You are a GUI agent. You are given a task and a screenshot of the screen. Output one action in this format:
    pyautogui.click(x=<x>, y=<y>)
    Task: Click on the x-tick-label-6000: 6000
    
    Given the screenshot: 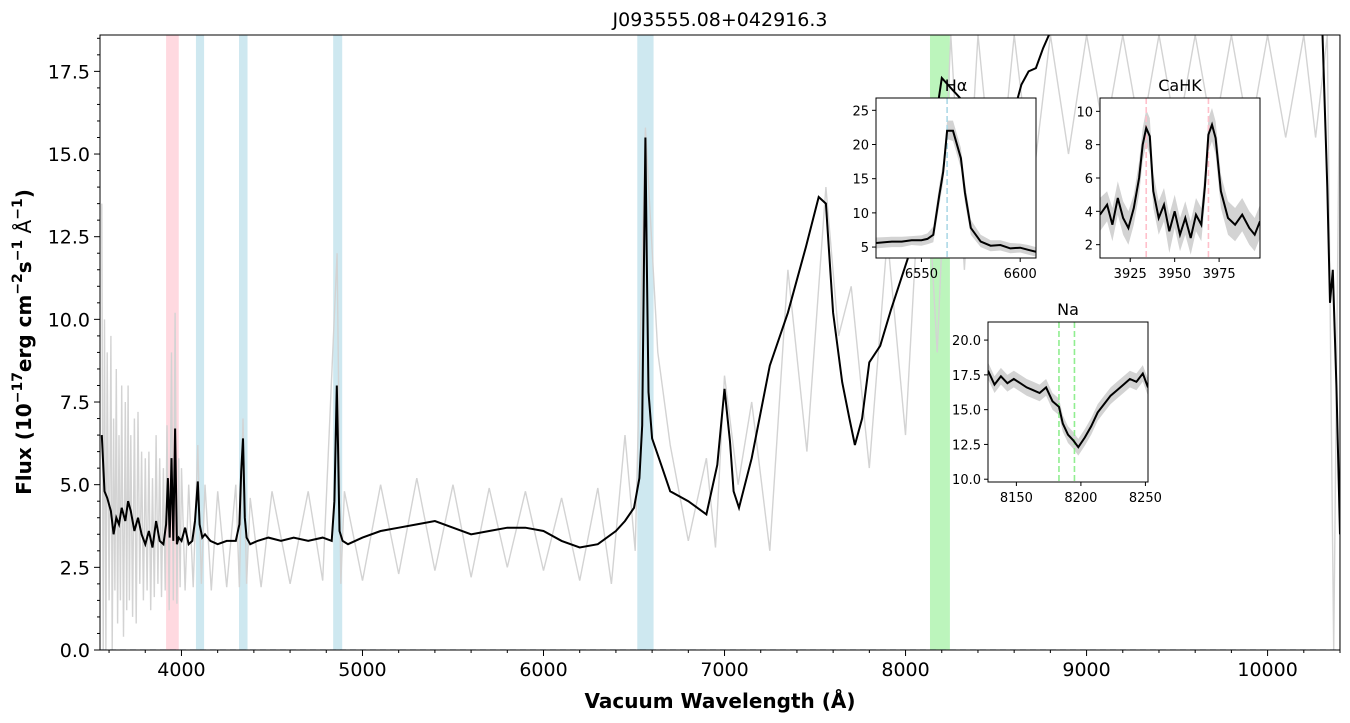 What is the action you would take?
    pyautogui.click(x=543, y=670)
    